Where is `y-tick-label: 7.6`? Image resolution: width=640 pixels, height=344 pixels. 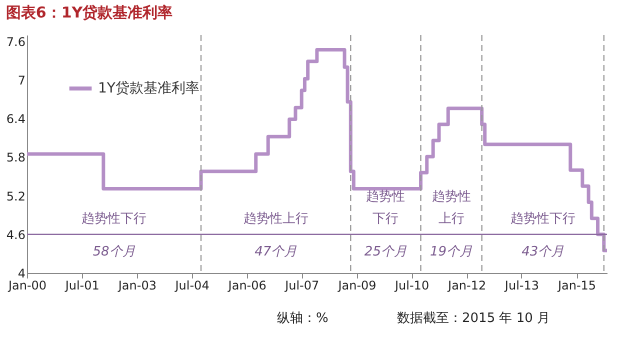 y-tick-label: 7.6 is located at coordinates (16, 41).